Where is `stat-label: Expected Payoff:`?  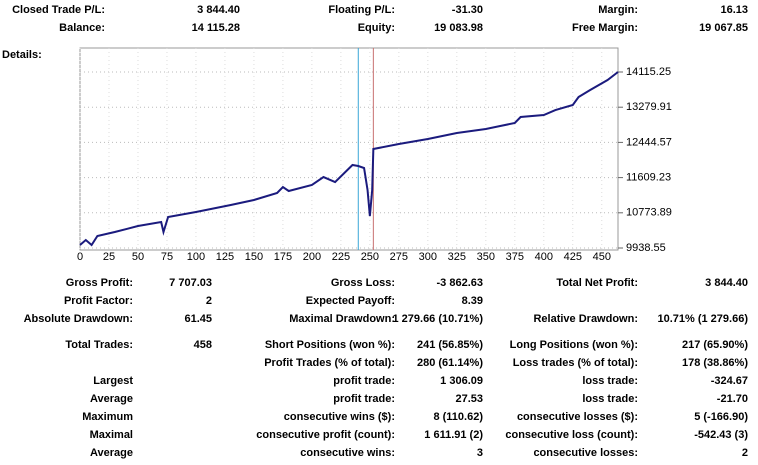
stat-label: Expected Payoff: is located at coordinates (350, 301).